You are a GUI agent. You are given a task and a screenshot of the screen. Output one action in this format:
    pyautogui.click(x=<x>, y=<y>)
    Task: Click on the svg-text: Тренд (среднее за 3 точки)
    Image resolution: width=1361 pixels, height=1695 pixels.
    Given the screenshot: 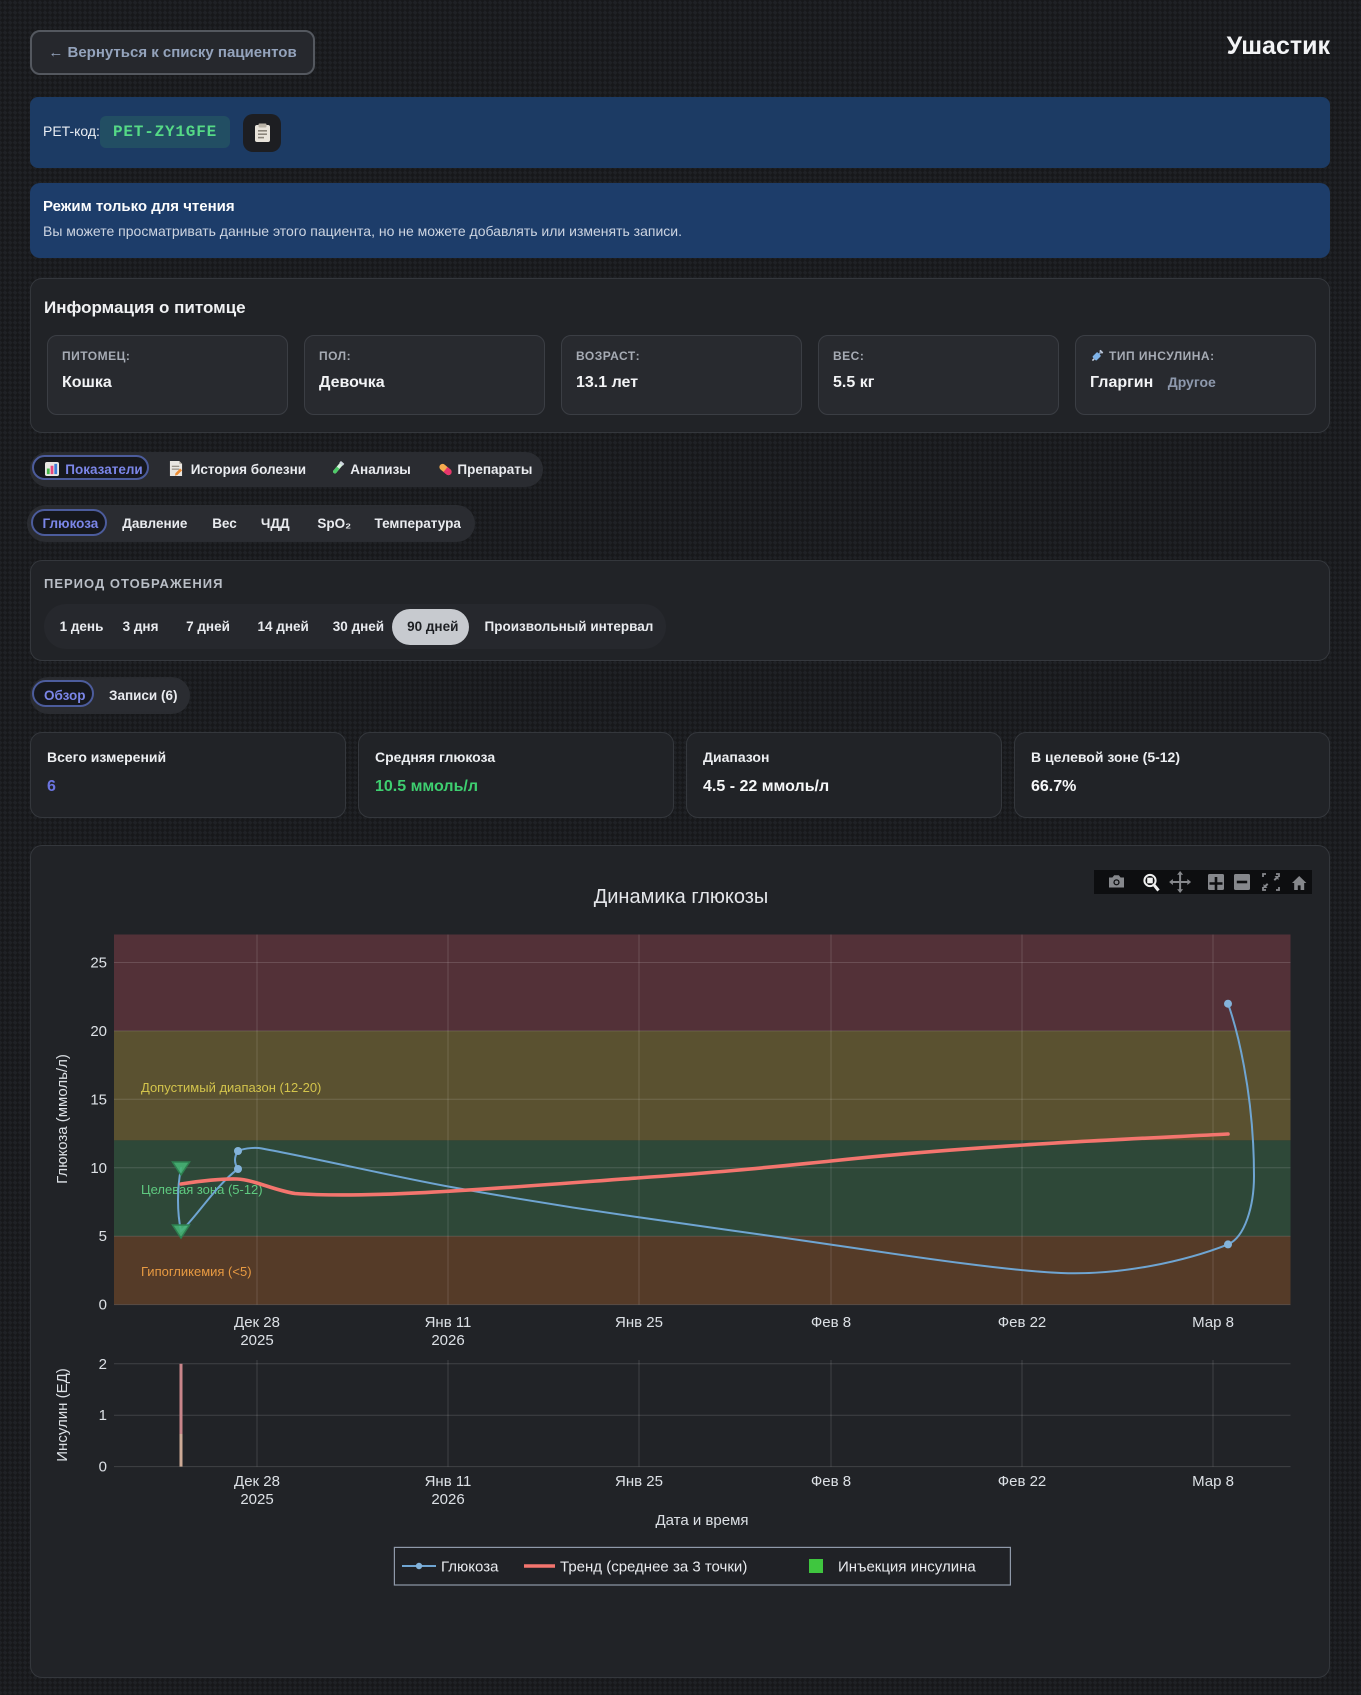 What is the action you would take?
    pyautogui.click(x=653, y=1567)
    